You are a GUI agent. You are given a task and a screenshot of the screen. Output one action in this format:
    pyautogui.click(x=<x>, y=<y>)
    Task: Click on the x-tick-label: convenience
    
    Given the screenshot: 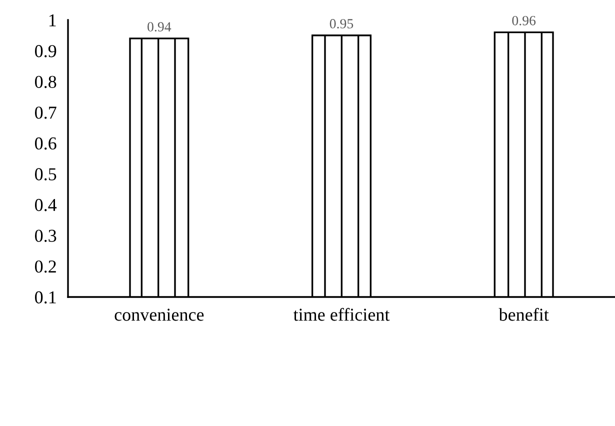 What is the action you would take?
    pyautogui.click(x=159, y=314)
    